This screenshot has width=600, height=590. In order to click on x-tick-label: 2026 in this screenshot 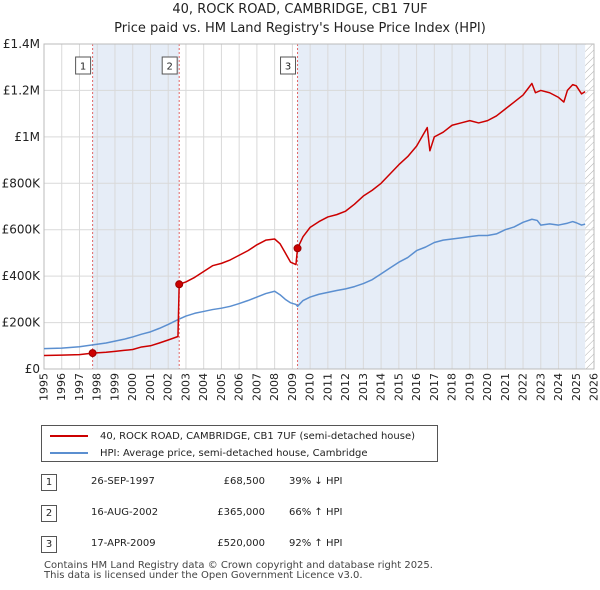, I will do `click(594, 387)`.